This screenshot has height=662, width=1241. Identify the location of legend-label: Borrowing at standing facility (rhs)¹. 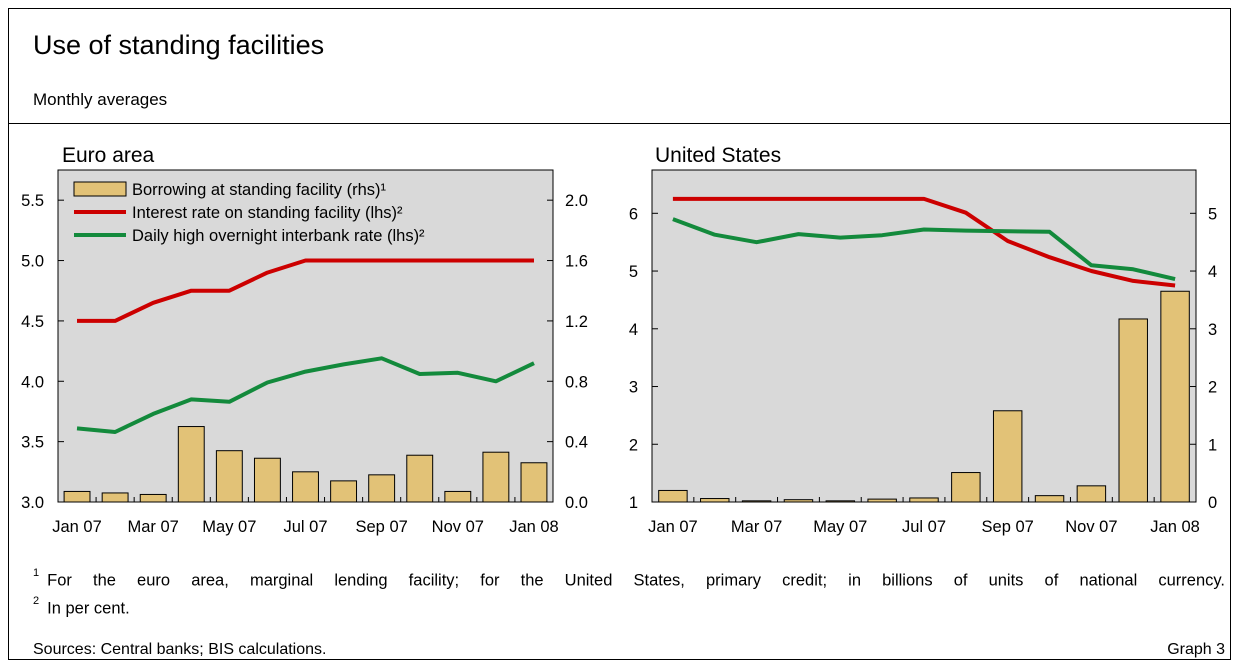
(259, 190).